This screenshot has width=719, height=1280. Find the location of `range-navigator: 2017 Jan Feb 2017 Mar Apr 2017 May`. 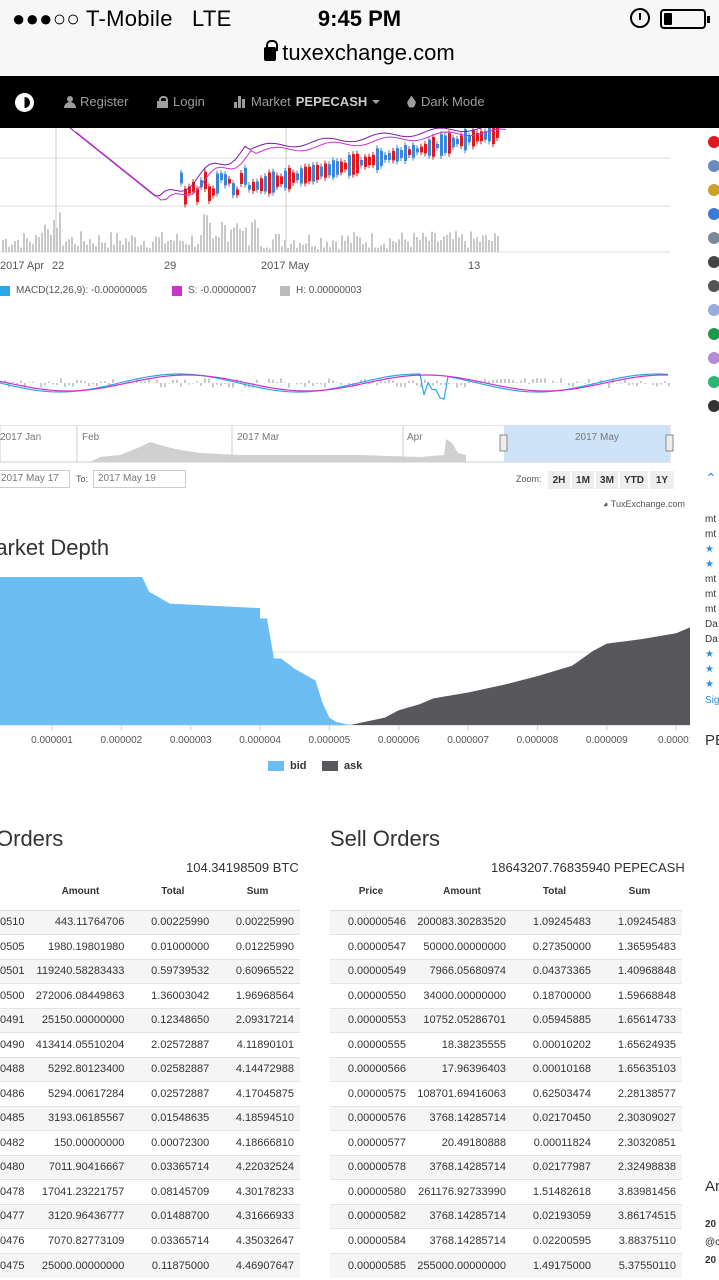

range-navigator: 2017 Jan Feb 2017 Mar Apr 2017 May is located at coordinates (345, 445).